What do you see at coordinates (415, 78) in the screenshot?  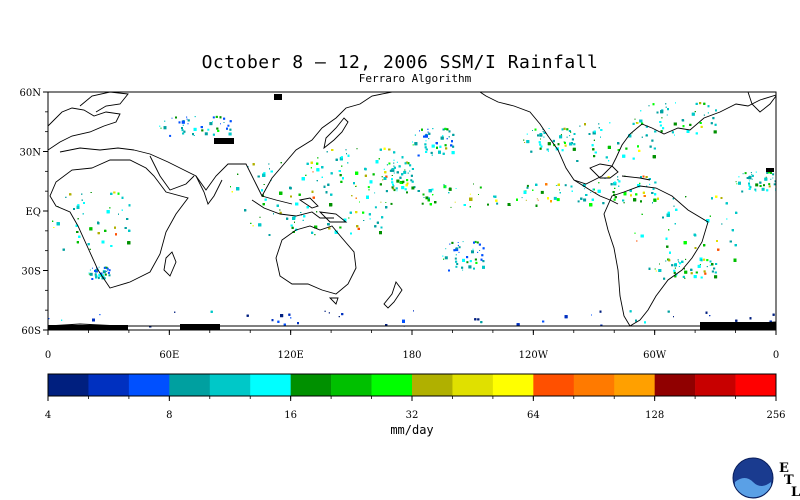 I see `map-subtitle: Ferraro Algorithm` at bounding box center [415, 78].